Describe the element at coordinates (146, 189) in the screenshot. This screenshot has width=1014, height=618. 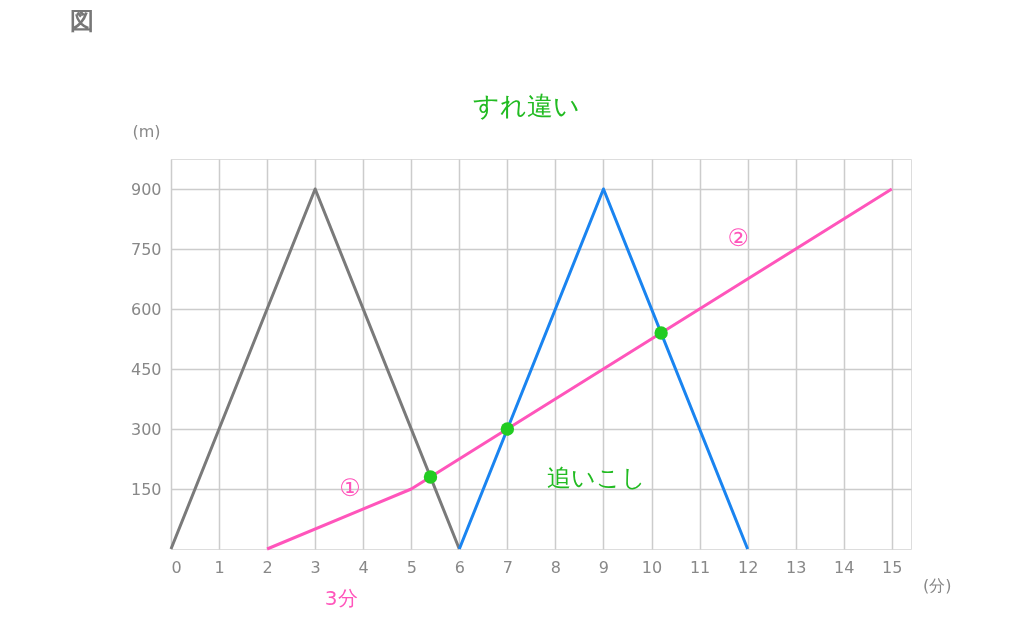
I see `y-tick-label: 900` at that location.